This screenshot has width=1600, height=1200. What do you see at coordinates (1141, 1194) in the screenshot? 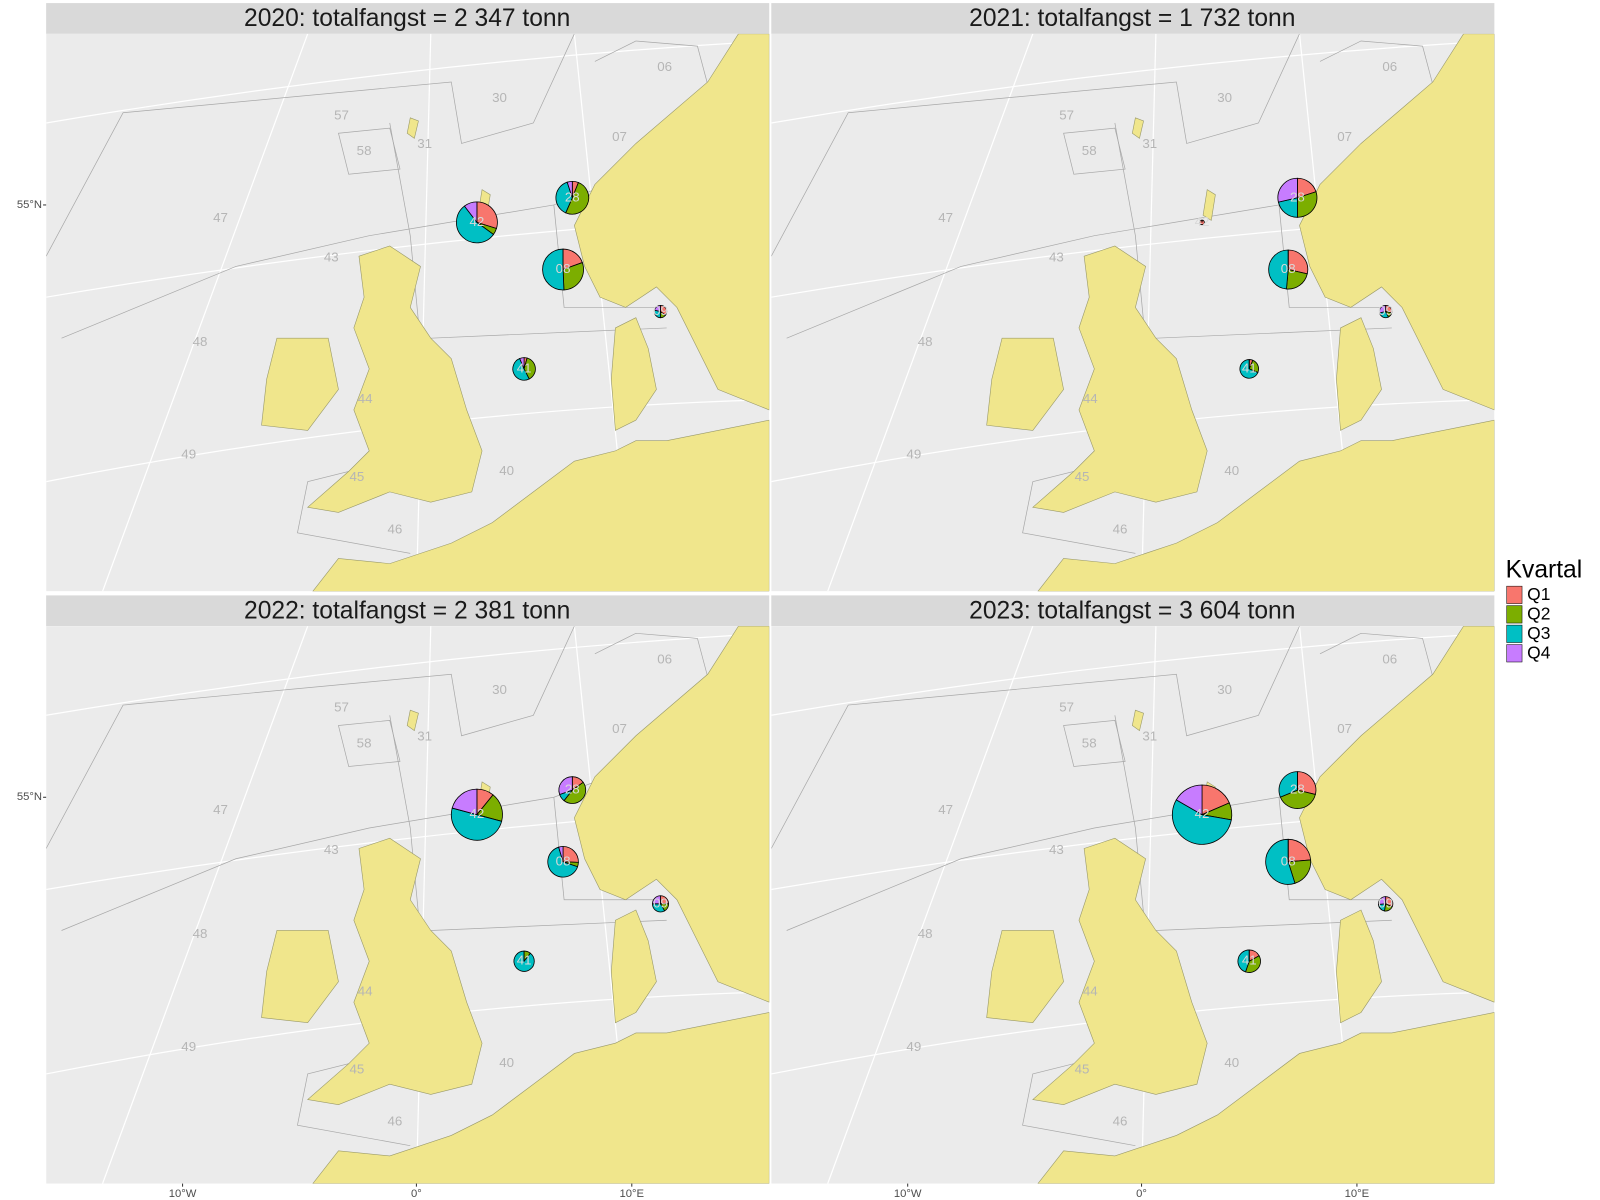
I see `x-axis-label: 0°` at bounding box center [1141, 1194].